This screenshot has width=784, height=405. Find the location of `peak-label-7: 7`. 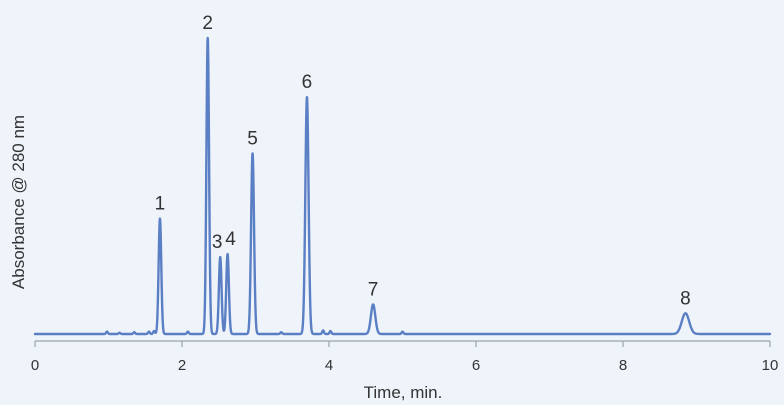

peak-label-7: 7 is located at coordinates (373, 289).